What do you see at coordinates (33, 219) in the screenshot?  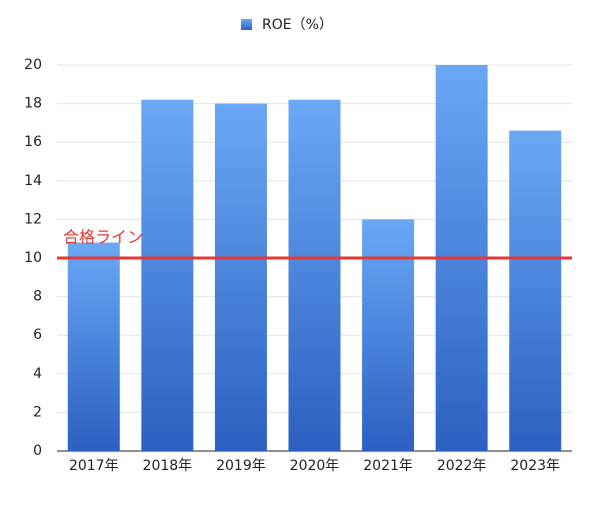 I see `y-tick-label: 12` at bounding box center [33, 219].